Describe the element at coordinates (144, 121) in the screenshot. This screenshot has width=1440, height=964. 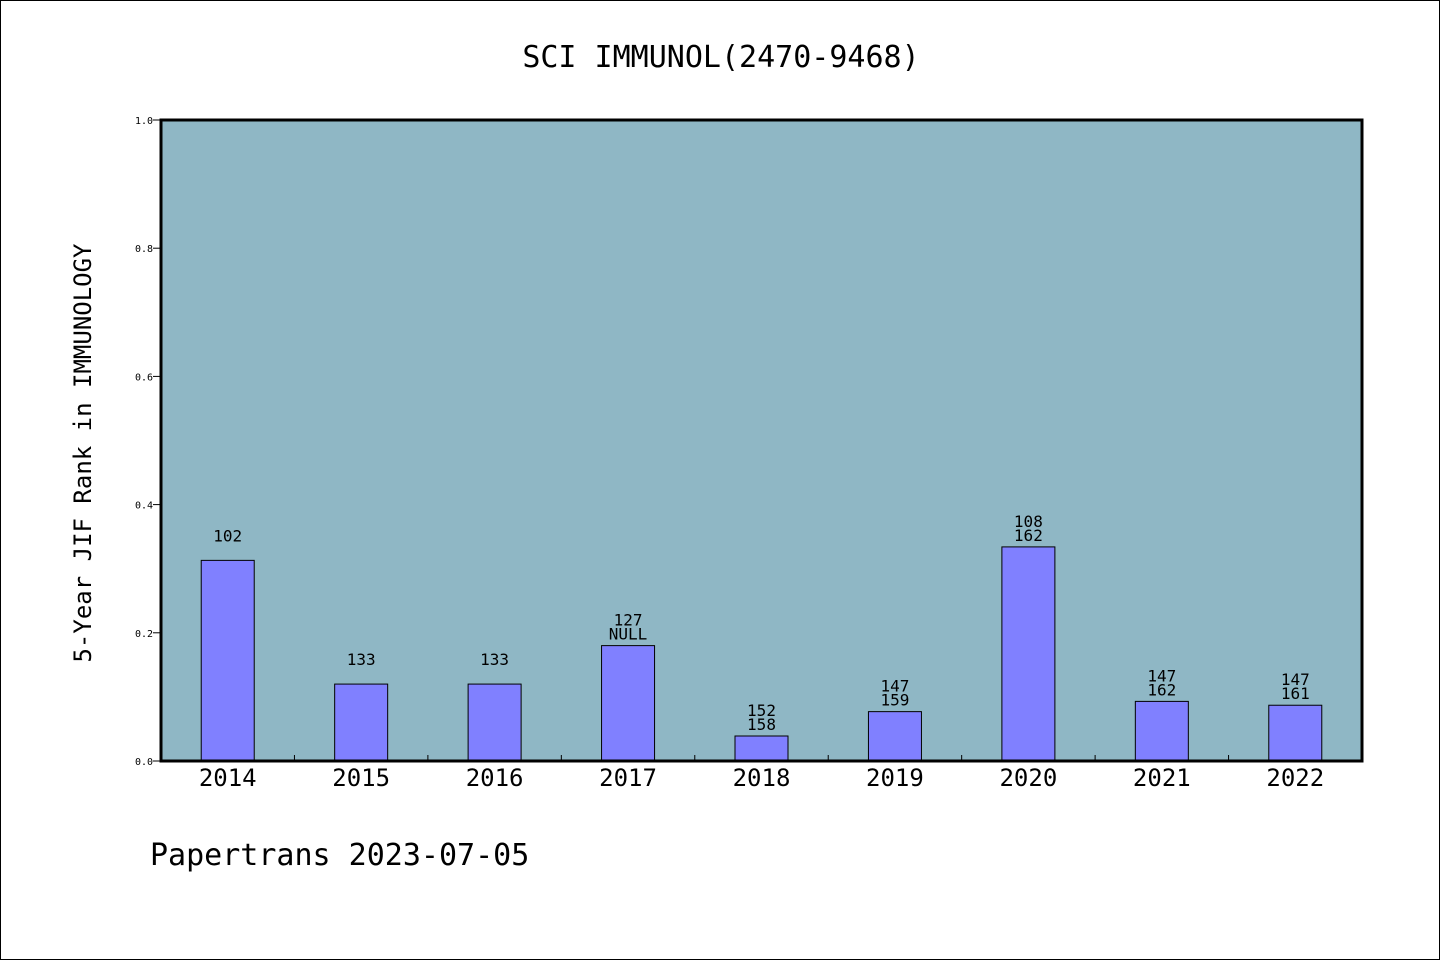
I see `y-tick-label: 1.0` at that location.